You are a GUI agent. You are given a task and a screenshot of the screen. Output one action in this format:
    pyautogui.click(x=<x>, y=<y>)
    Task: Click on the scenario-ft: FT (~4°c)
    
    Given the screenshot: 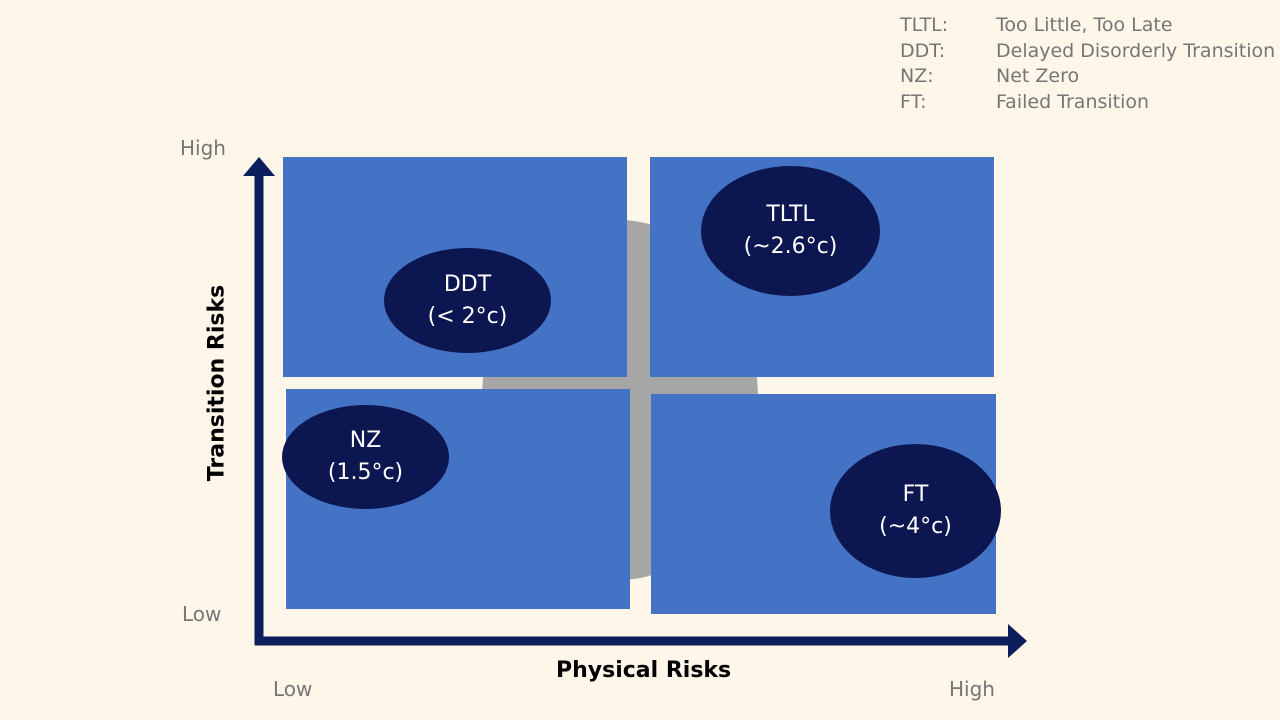 What is the action you would take?
    pyautogui.click(x=915, y=511)
    